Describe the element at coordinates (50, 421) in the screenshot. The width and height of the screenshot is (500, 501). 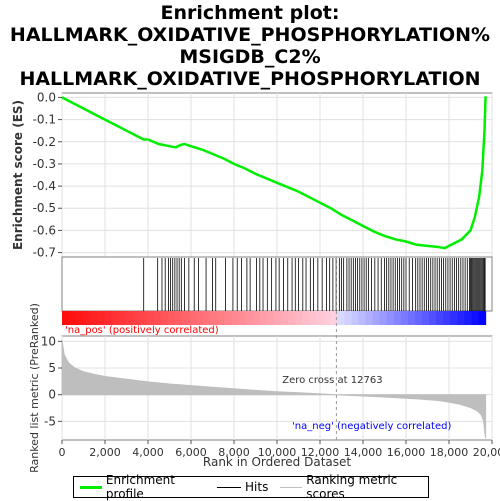
I see `metric-tick-label: -5` at that location.